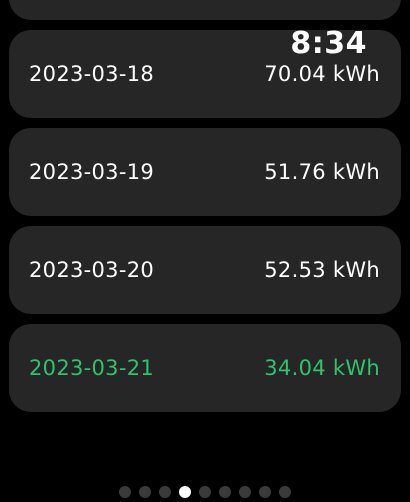 The height and width of the screenshot is (502, 410). I want to click on row-date: 2023-03-18, so click(92, 74).